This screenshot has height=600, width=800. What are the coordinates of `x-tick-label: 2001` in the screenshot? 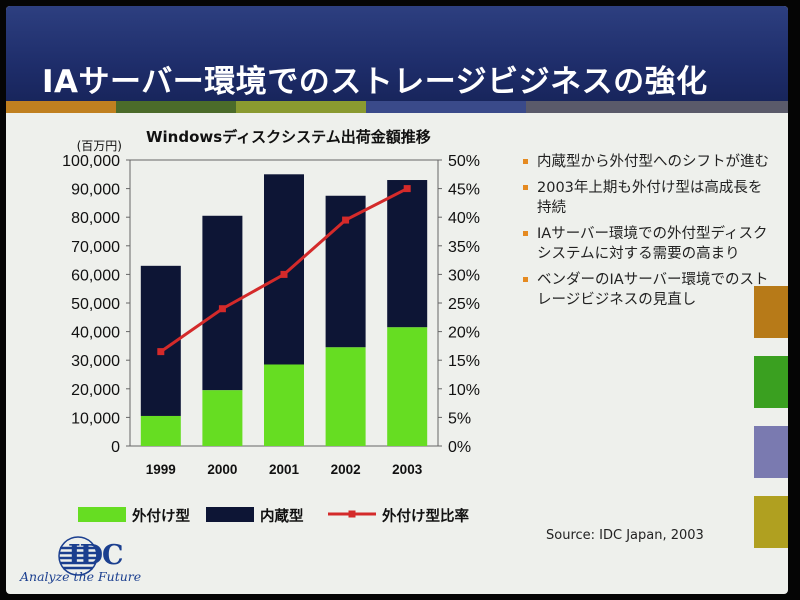 It's located at (284, 469).